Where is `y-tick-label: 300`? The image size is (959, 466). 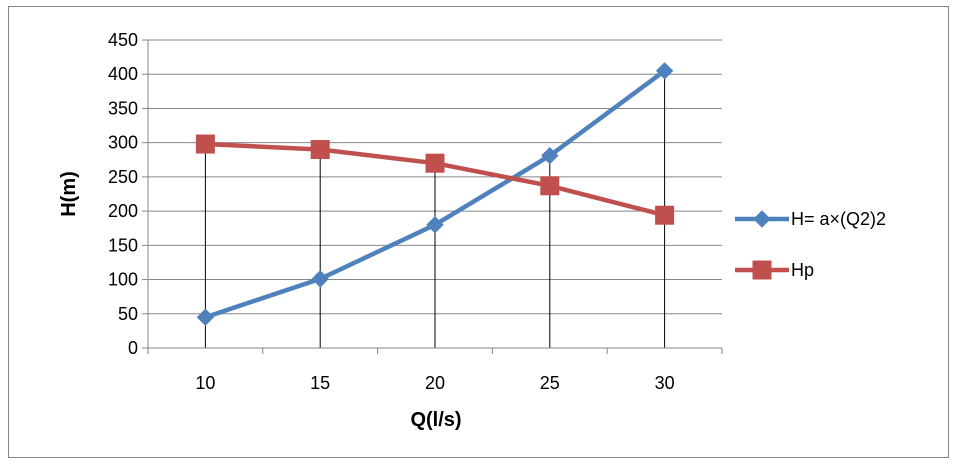 y-tick-label: 300 is located at coordinates (123, 143).